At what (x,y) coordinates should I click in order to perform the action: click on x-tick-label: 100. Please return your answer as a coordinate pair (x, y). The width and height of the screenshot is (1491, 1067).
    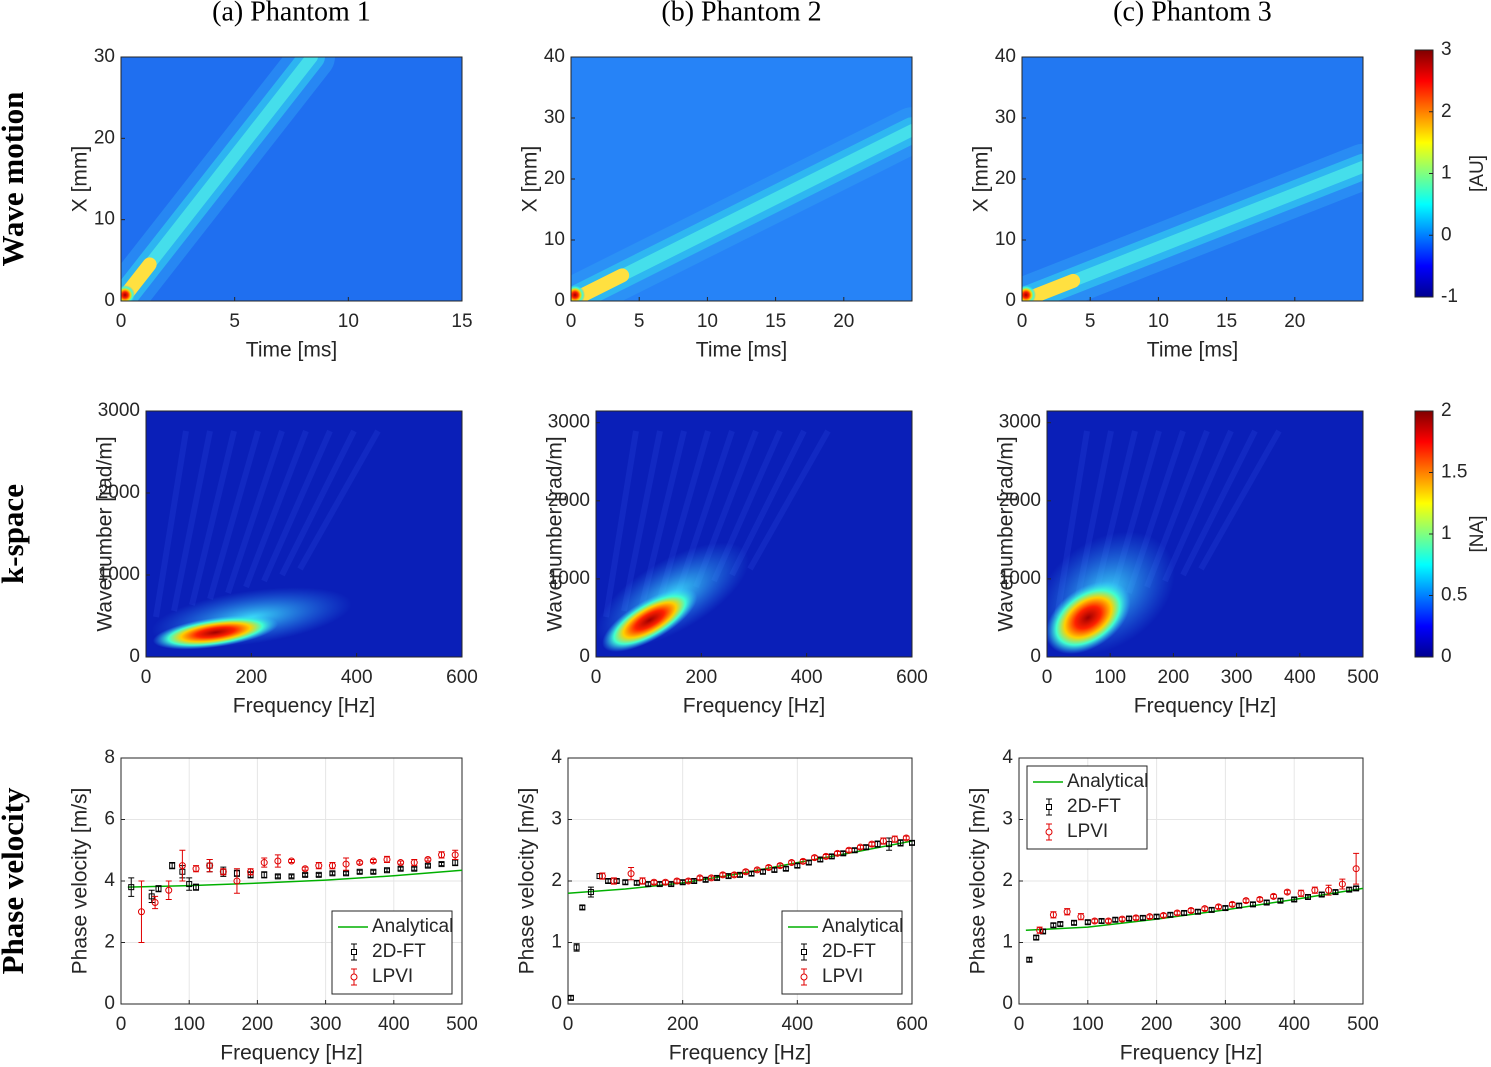
    Looking at the image, I should click on (1088, 1024).